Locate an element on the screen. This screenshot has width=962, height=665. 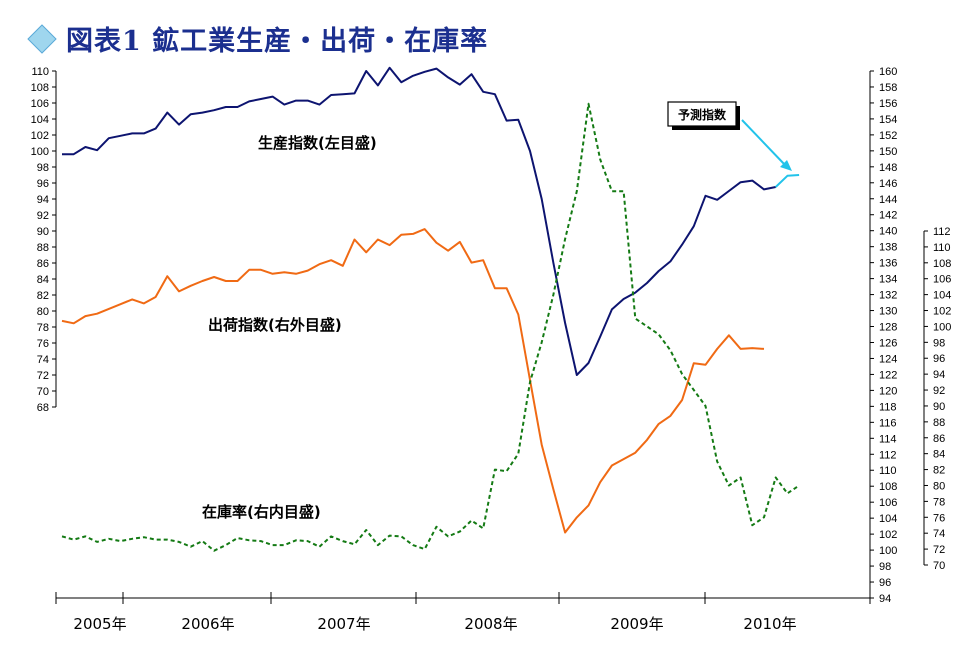
left-tick-label: 102 is located at coordinates (40, 136).